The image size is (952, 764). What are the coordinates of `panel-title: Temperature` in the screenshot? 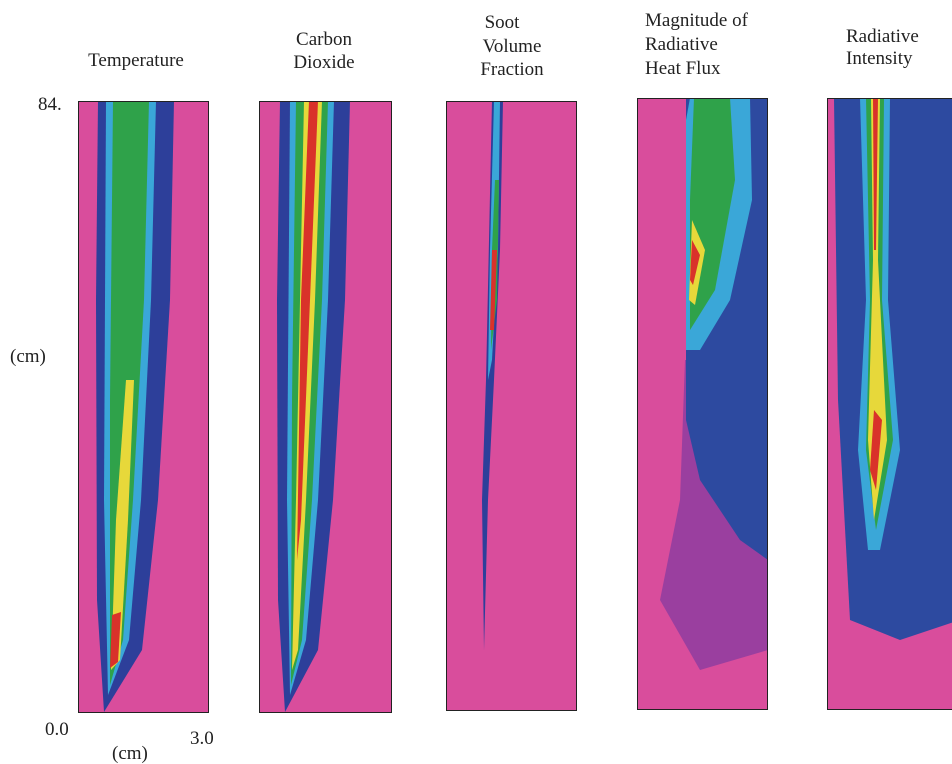 It's located at (136, 60).